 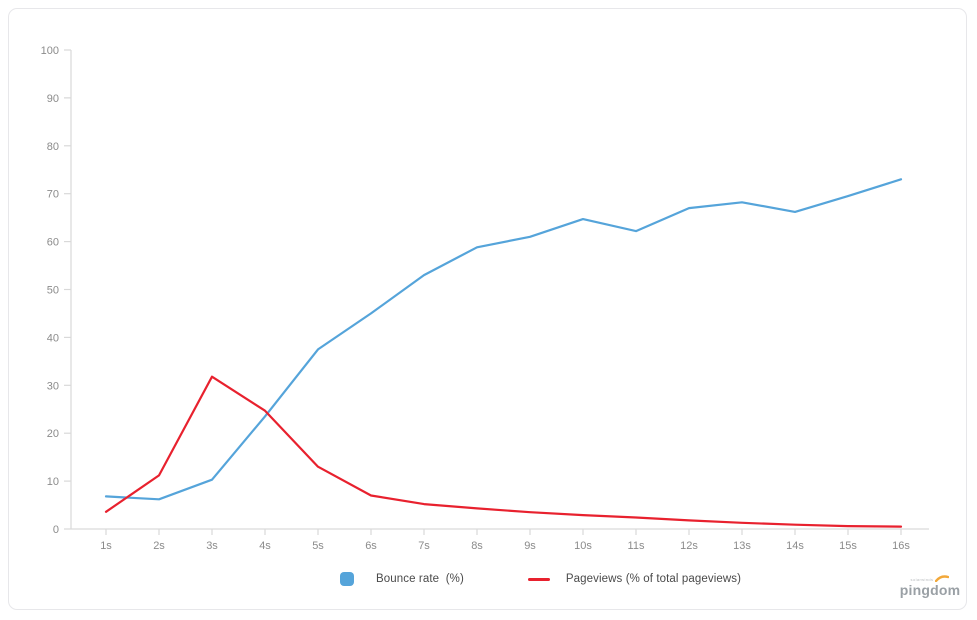 I want to click on y-tick-label: 10, so click(x=53, y=482).